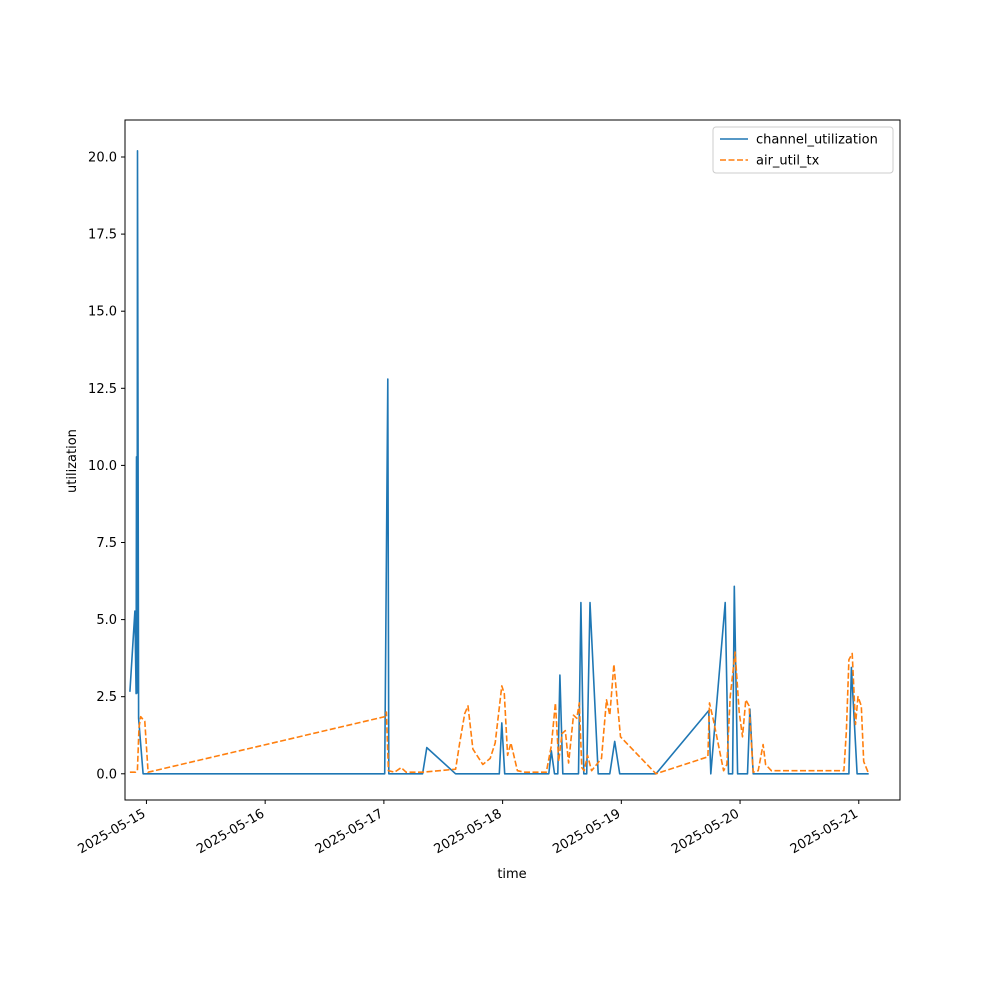 The image size is (1000, 1000). Describe the element at coordinates (102, 158) in the screenshot. I see `y-tick-label: 20.0` at that location.